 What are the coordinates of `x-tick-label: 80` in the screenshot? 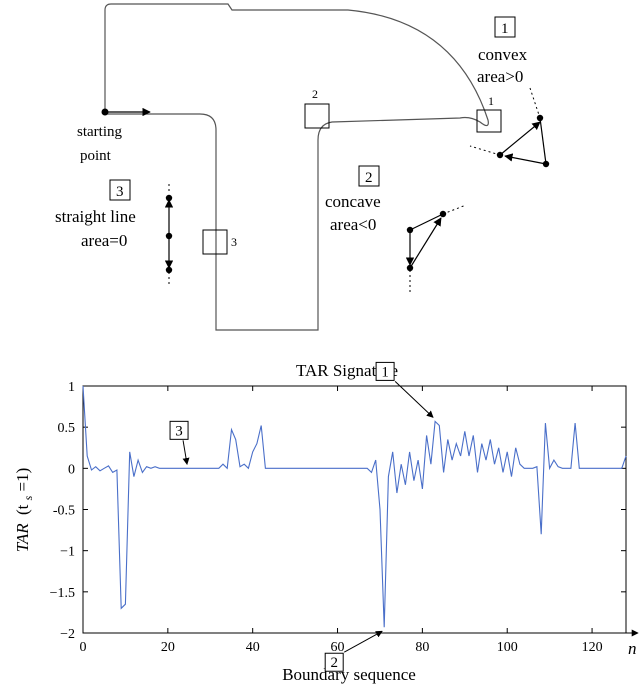 It's located at (422, 647).